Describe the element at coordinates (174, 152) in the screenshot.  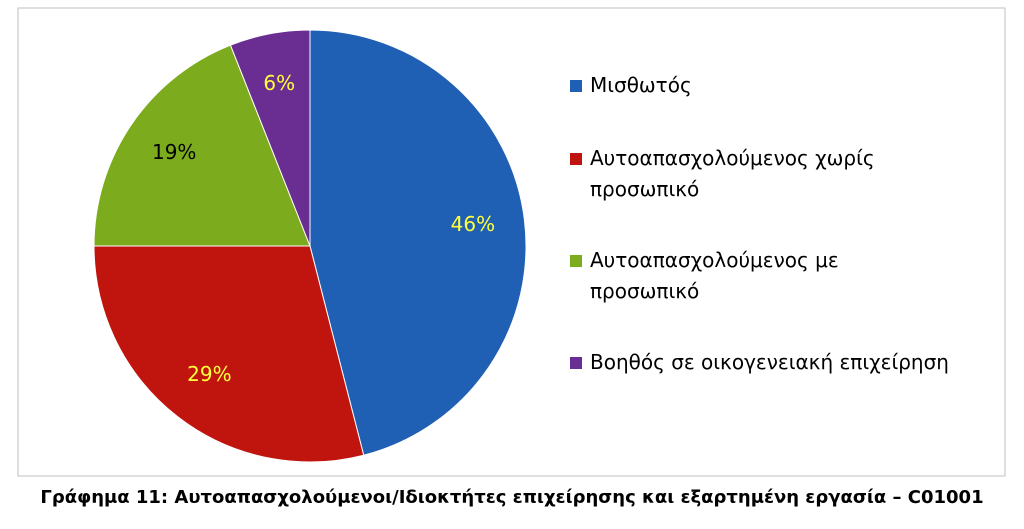
I see `value-label: 19%` at that location.